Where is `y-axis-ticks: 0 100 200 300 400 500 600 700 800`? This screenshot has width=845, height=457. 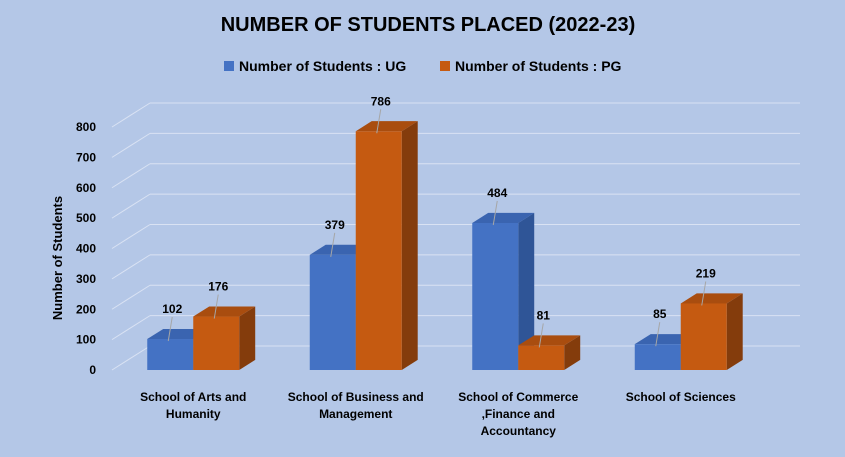
y-axis-ticks: 0 100 200 300 400 500 600 700 800 is located at coordinates (86, 248).